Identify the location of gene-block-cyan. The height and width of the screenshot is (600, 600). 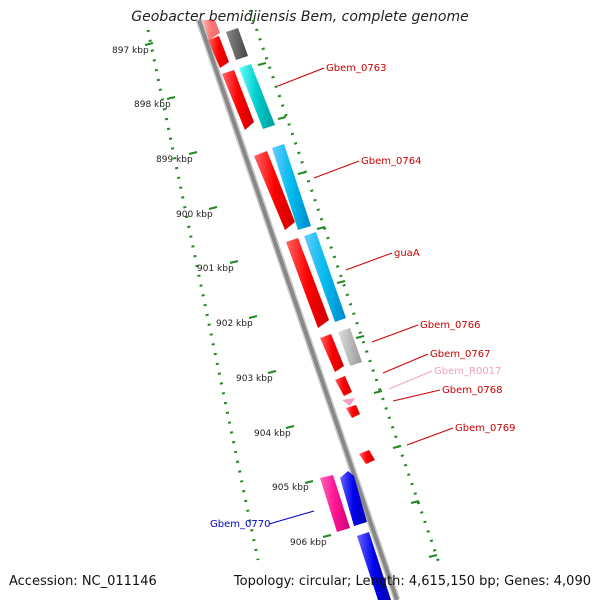
(257, 96).